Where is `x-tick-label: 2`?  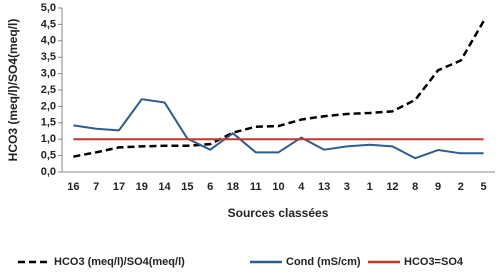
x-tick-label: 2 is located at coordinates (461, 187).